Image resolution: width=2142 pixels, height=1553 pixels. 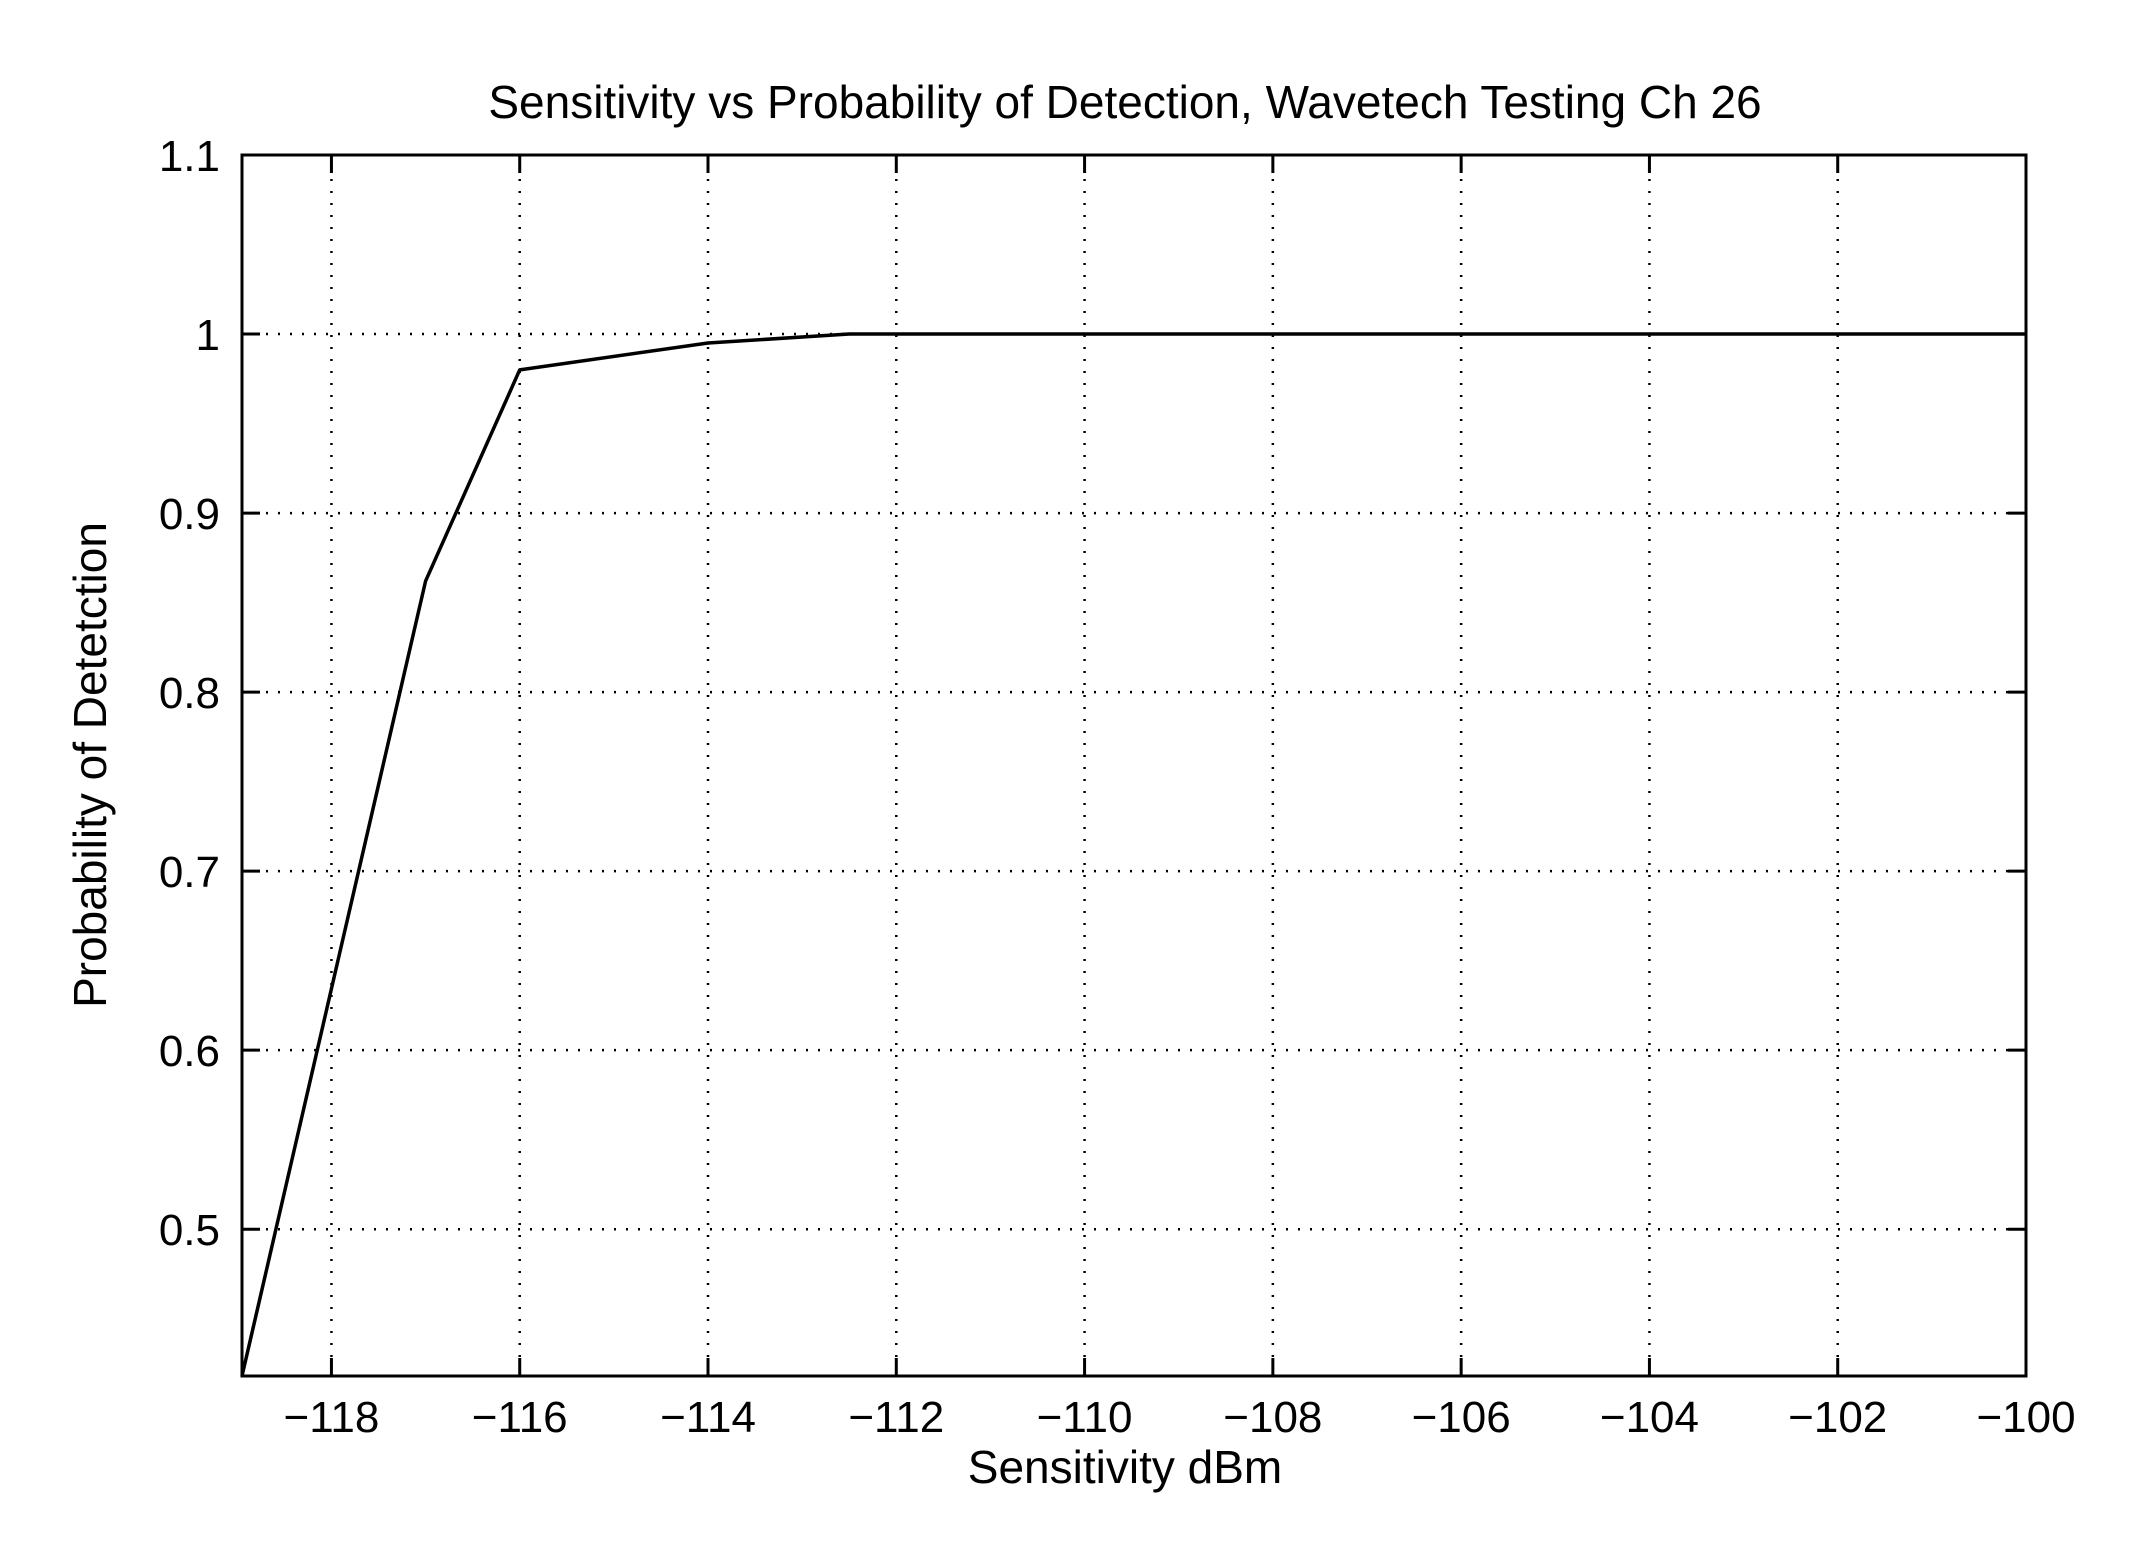 I want to click on x-tick-label: −116, so click(x=520, y=1417).